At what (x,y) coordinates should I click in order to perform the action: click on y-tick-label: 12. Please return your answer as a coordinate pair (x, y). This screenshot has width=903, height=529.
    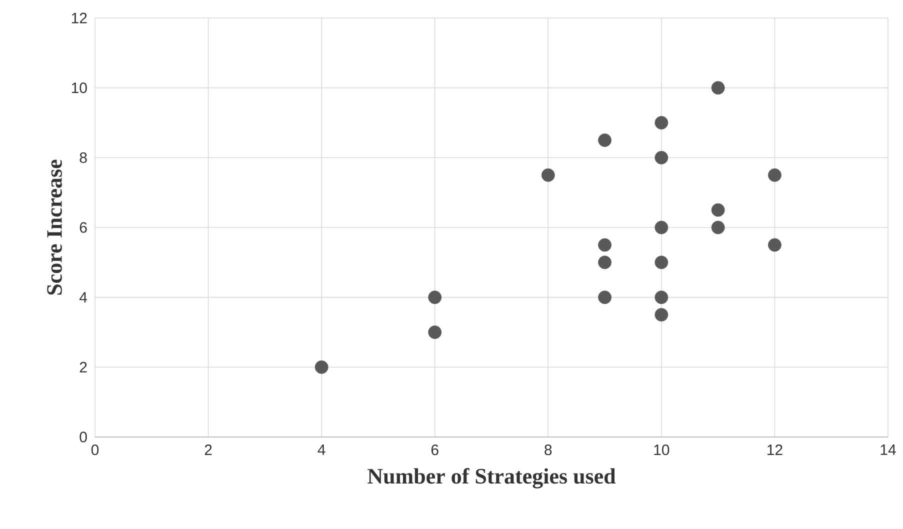
    Looking at the image, I should click on (79, 18).